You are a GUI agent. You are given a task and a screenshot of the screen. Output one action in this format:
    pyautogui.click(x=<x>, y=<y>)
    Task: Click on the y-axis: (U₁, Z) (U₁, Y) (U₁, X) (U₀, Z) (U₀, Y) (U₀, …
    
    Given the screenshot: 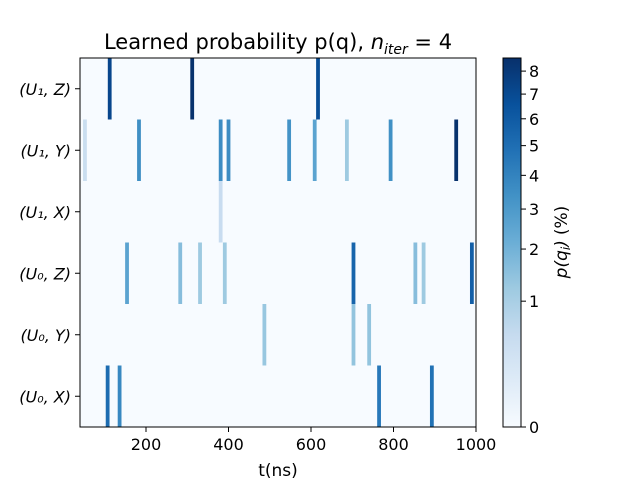 What is the action you would take?
    pyautogui.click(x=49, y=243)
    